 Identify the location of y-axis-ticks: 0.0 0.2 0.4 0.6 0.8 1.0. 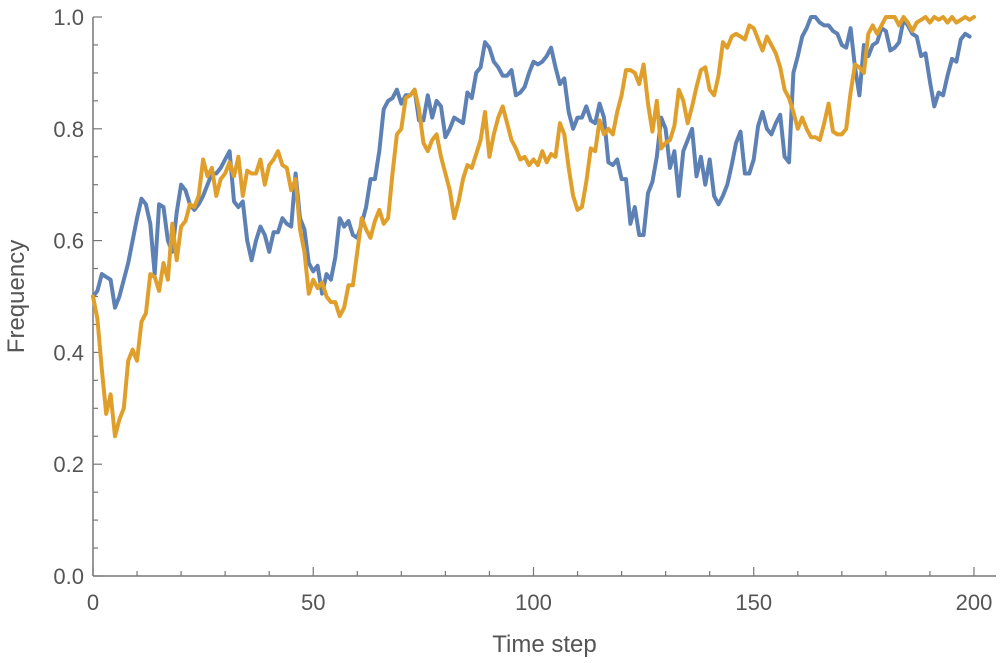
(77, 297).